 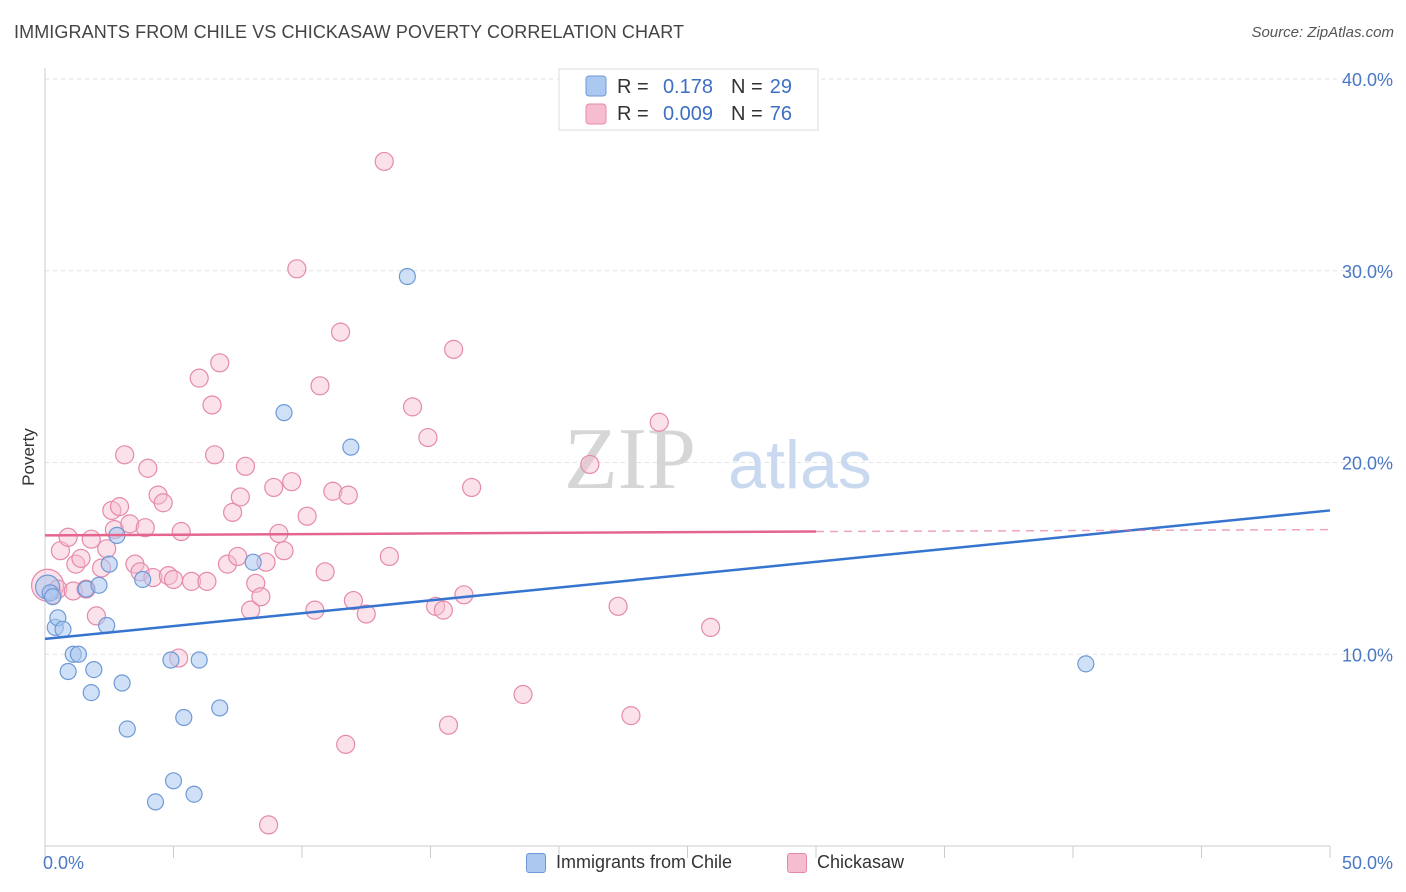 What do you see at coordinates (536, 862) in the screenshot?
I see `bottom-legend-swatch-chile` at bounding box center [536, 862].